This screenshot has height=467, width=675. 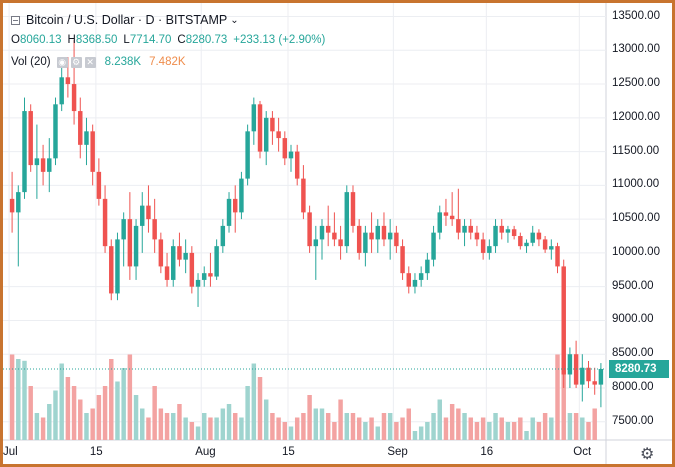 What do you see at coordinates (90, 62) in the screenshot?
I see `close-icon: ✕` at bounding box center [90, 62].